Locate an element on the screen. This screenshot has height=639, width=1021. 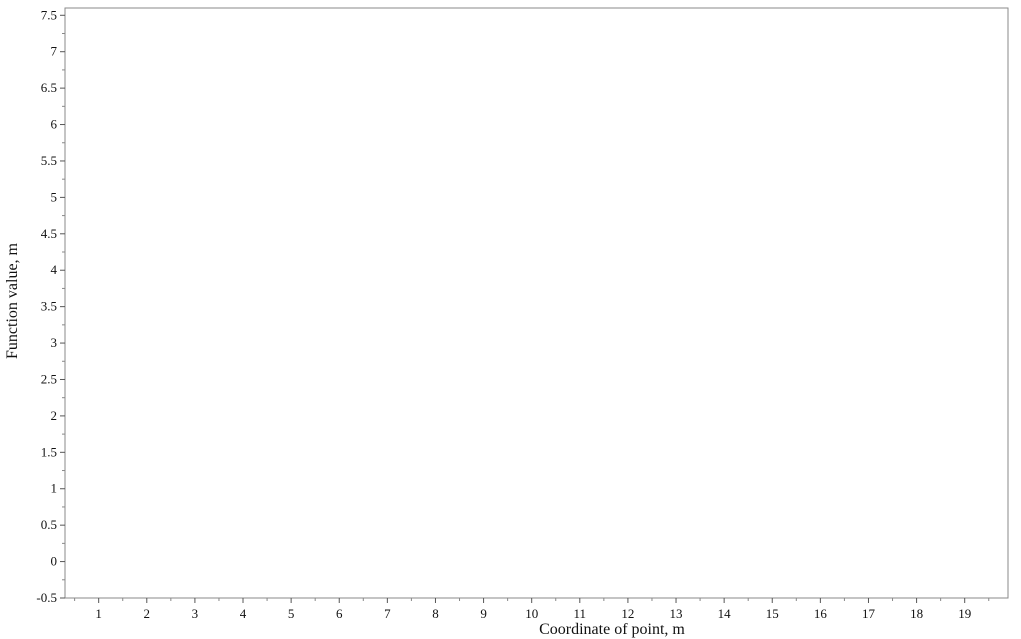
y-tick-label: 0.5 is located at coordinates (49, 524).